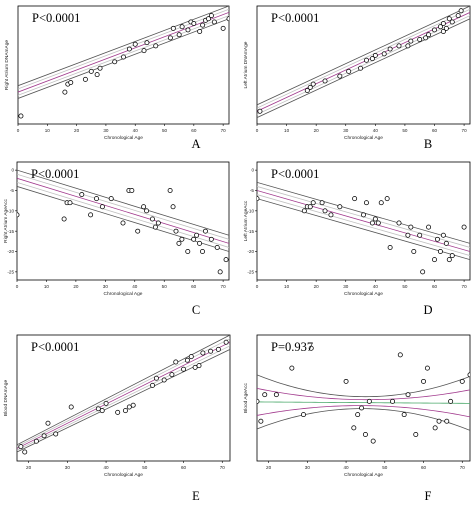 Image resolution: width=474 pixels, height=505 pixels. I want to click on y-axis-title: Right Atrium DNAmAge, so click(7, 65).